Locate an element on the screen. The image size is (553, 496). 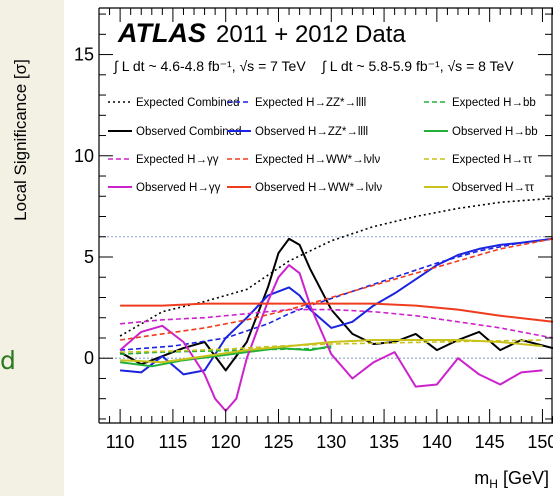
legend-label: Observed H→ττ is located at coordinates (493, 188).